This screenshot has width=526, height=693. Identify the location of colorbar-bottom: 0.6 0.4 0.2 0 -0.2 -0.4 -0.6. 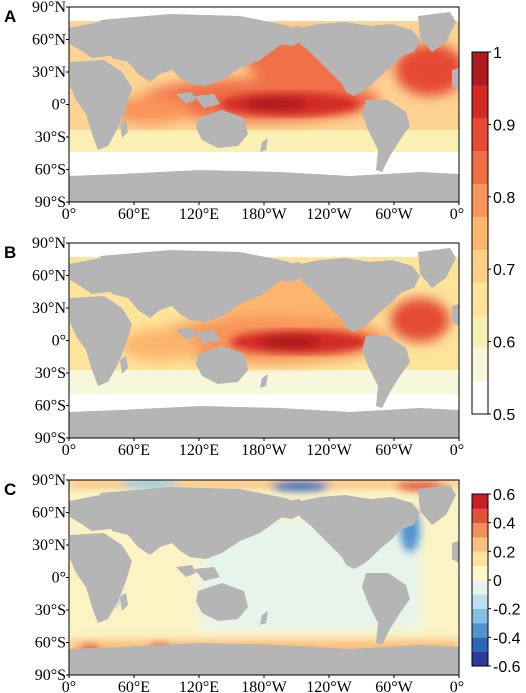
(496, 581).